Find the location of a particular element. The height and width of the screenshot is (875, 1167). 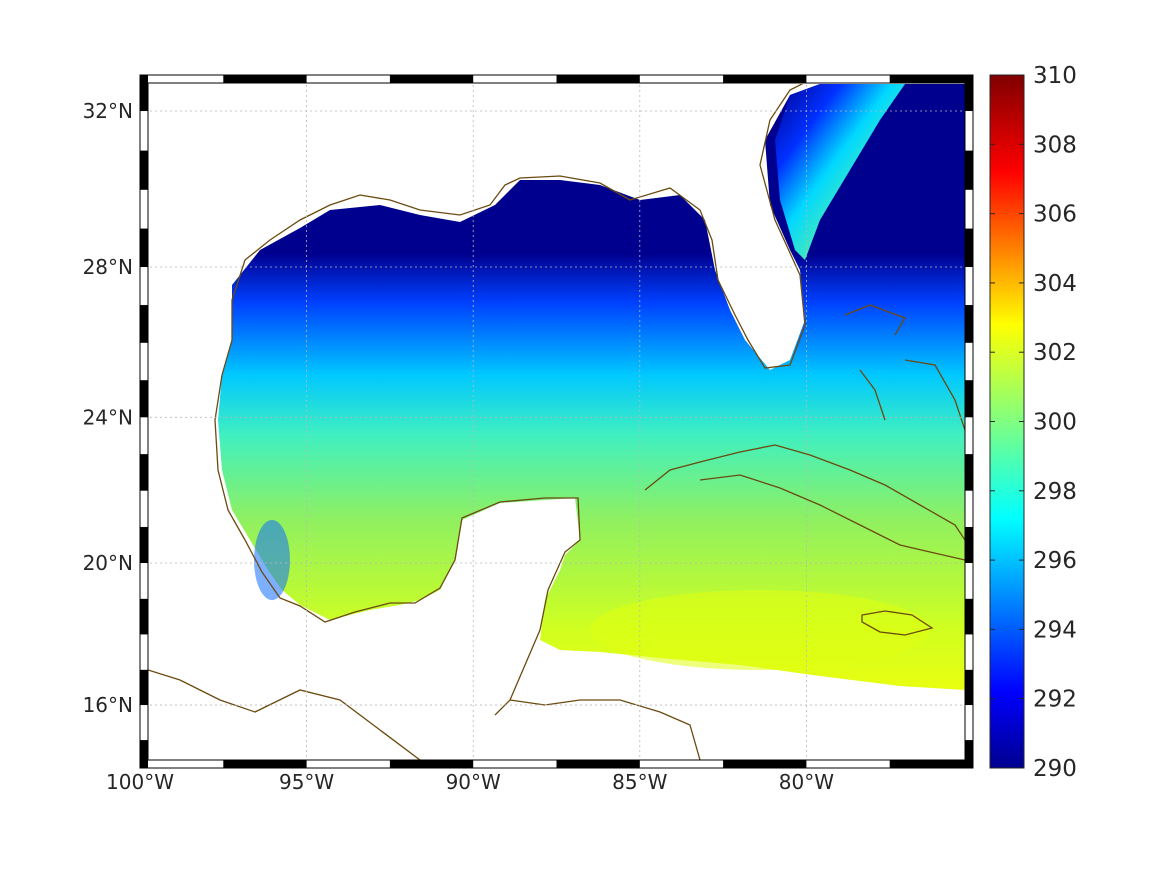

coast-bahamas is located at coordinates (904, 367).